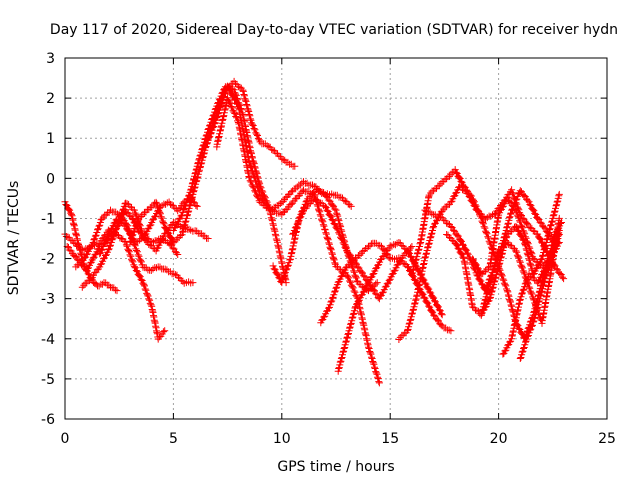 This screenshot has height=480, width=640. Describe the element at coordinates (48, 340) in the screenshot. I see `y-tick-label: -4` at that location.